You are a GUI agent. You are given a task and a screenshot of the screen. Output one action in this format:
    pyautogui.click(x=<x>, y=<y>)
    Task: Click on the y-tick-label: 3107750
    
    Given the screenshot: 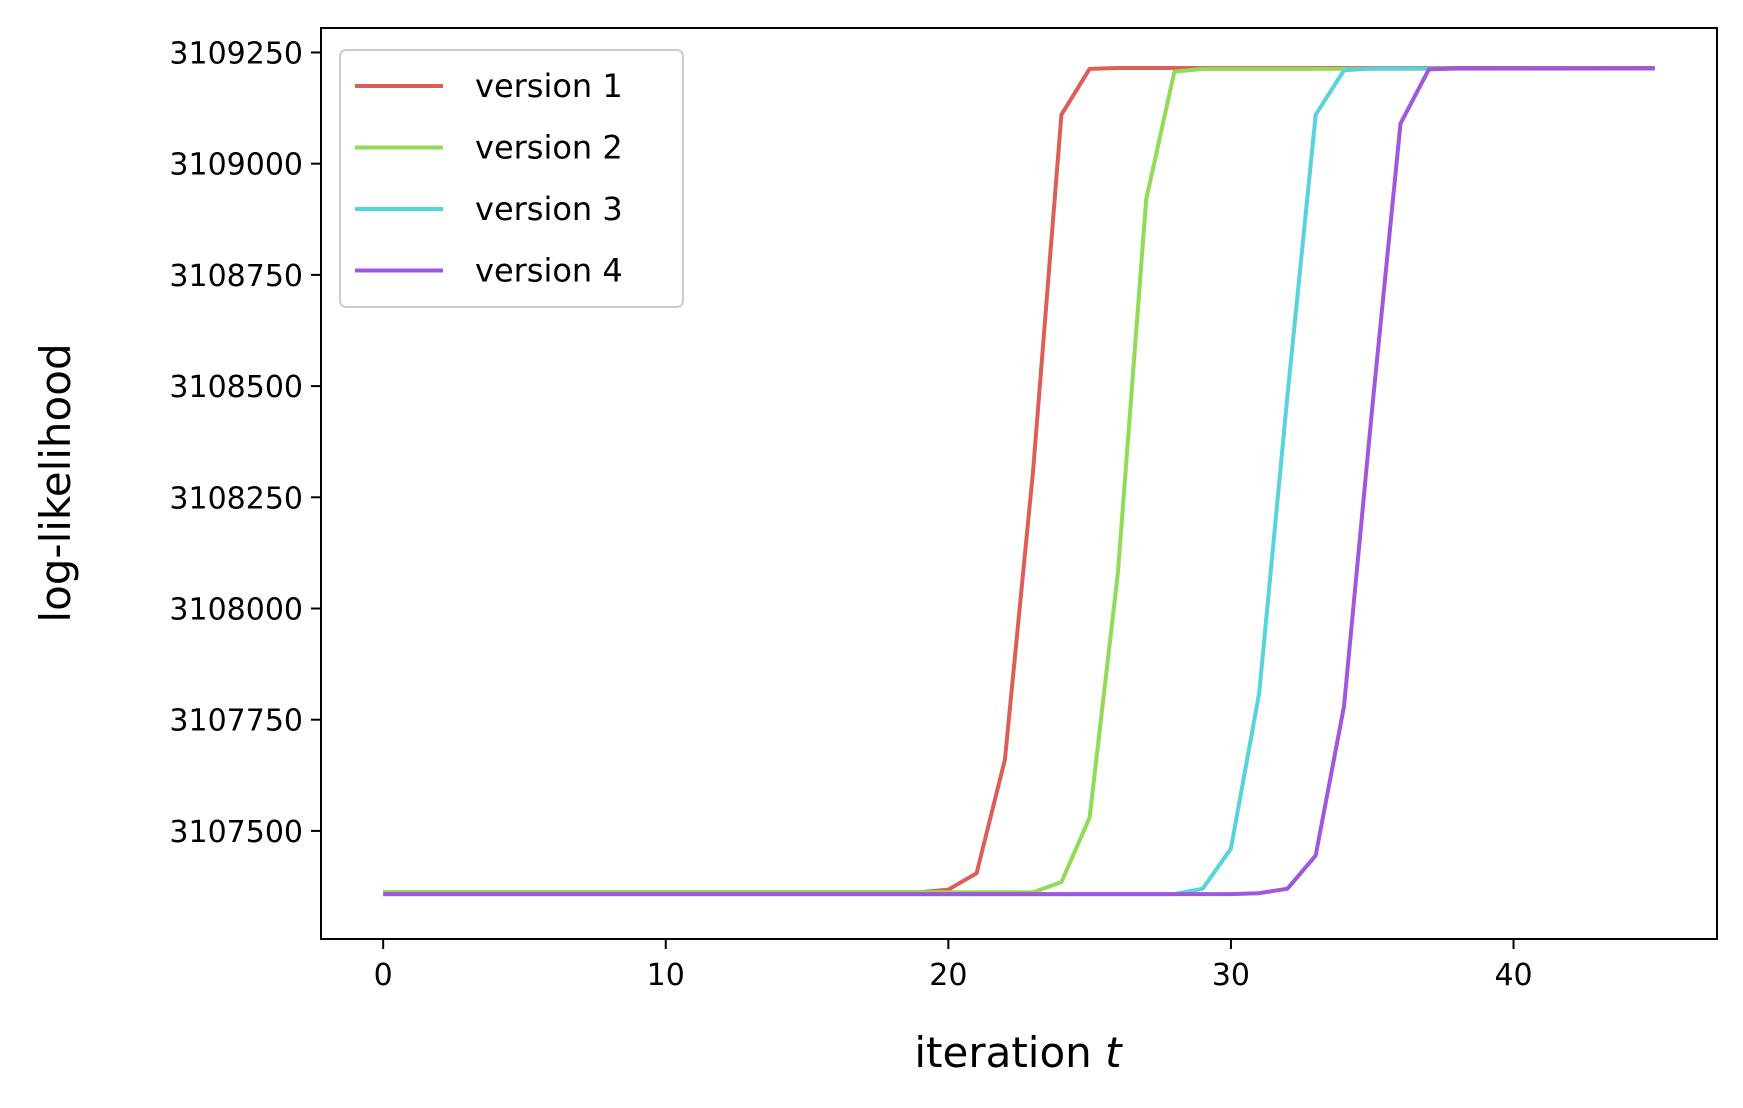 What is the action you would take?
    pyautogui.click(x=236, y=721)
    